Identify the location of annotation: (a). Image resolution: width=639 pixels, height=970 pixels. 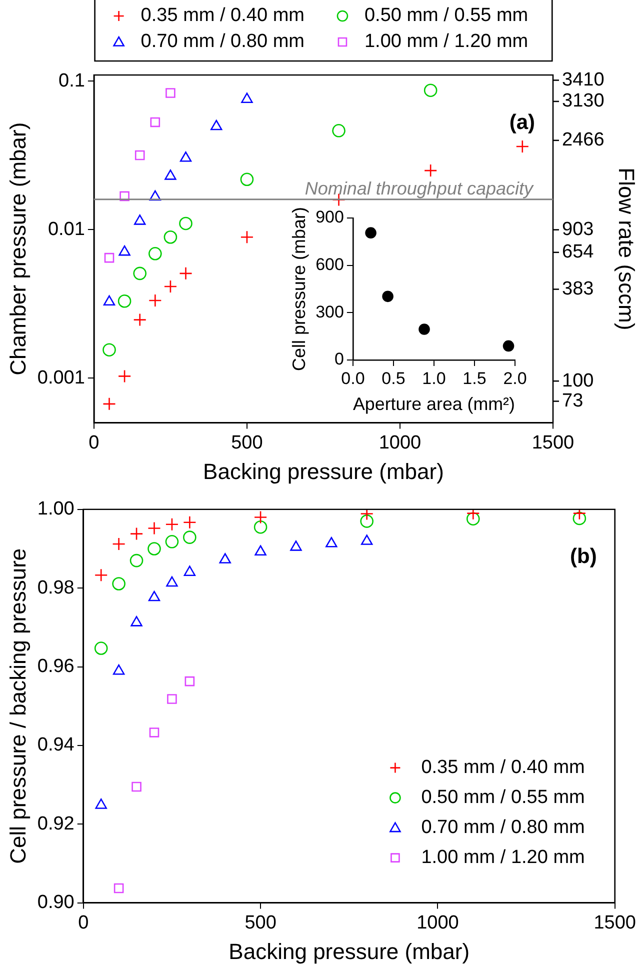
(522, 122).